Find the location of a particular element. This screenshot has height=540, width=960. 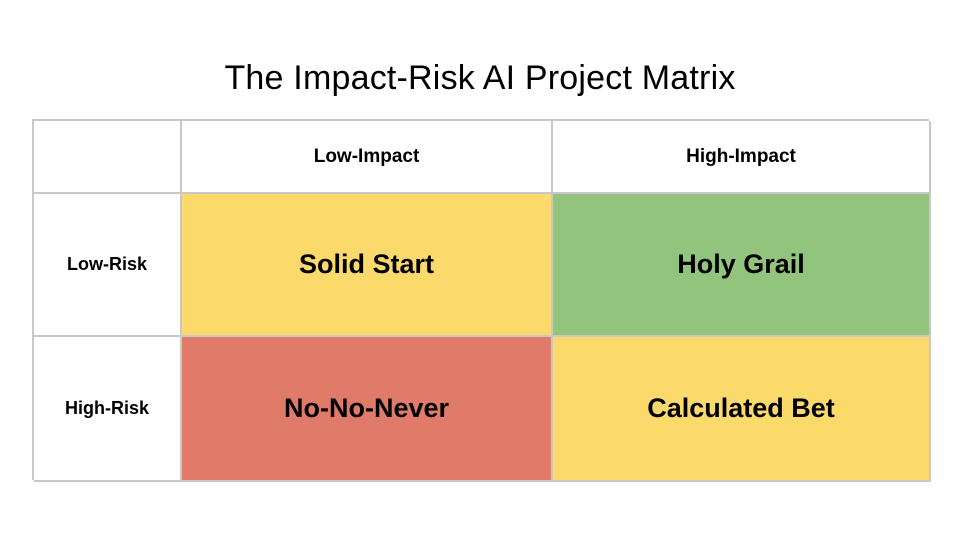

column-header-low-impact: Low-Impact is located at coordinates (367, 157).